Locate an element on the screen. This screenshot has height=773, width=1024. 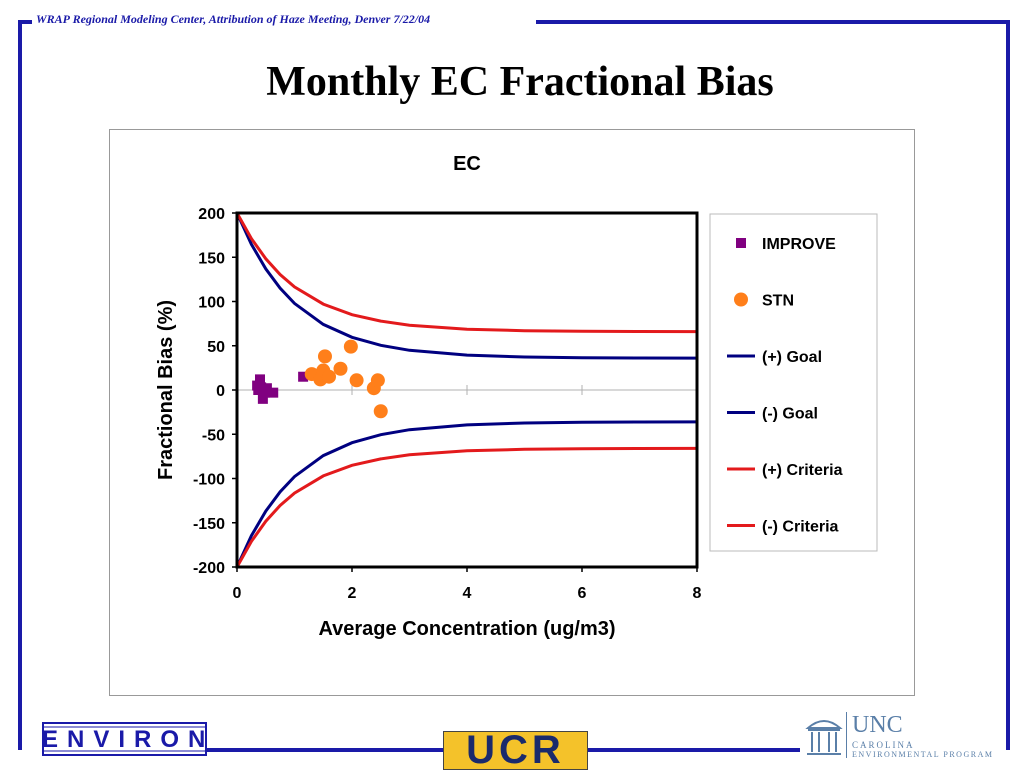
x-tick-label: 2 is located at coordinates (352, 593).